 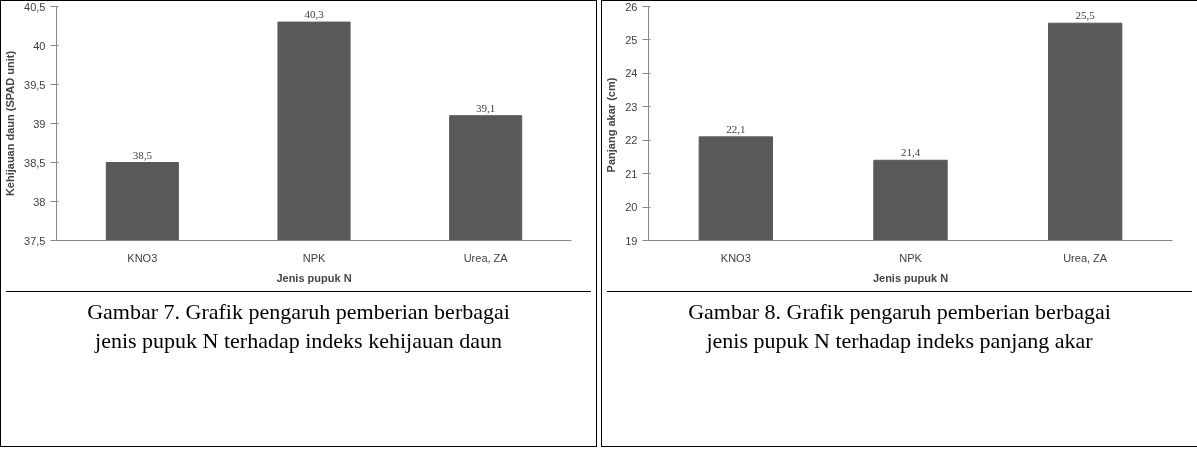 I want to click on y-tick-label: 23, so click(x=631, y=106).